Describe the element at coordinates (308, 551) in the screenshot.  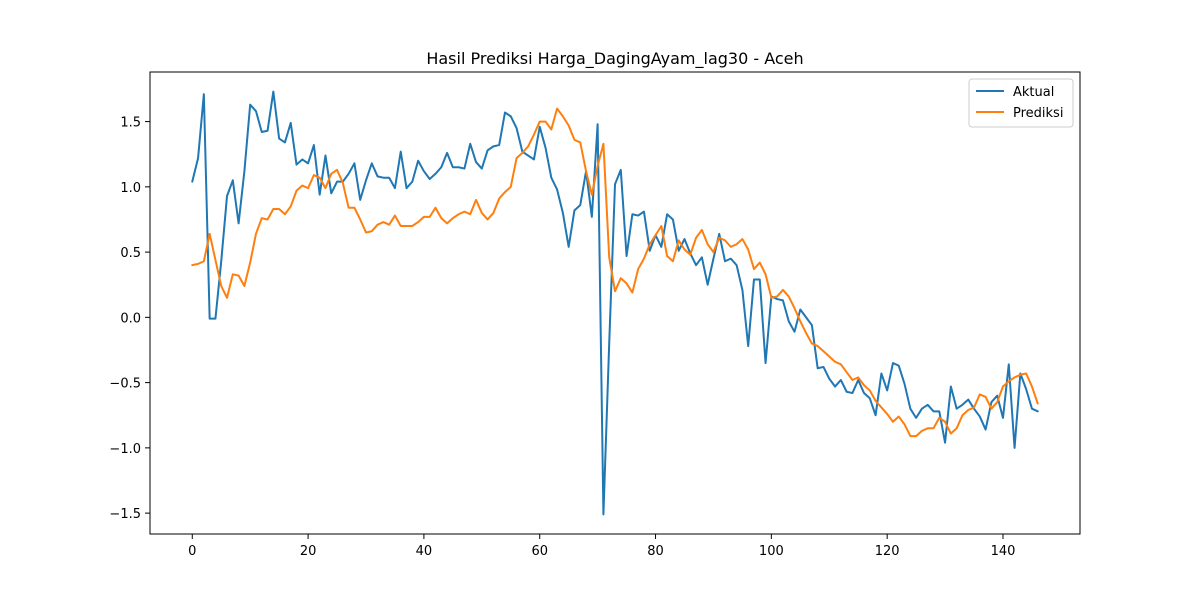
I see `x-tick-label: 20` at that location.